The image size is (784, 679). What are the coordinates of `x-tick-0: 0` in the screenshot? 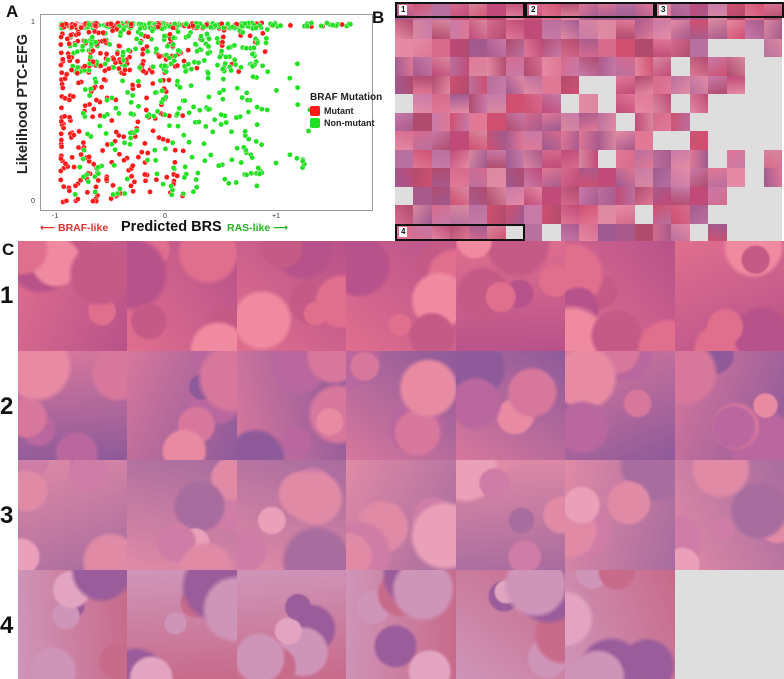 It's located at (165, 216).